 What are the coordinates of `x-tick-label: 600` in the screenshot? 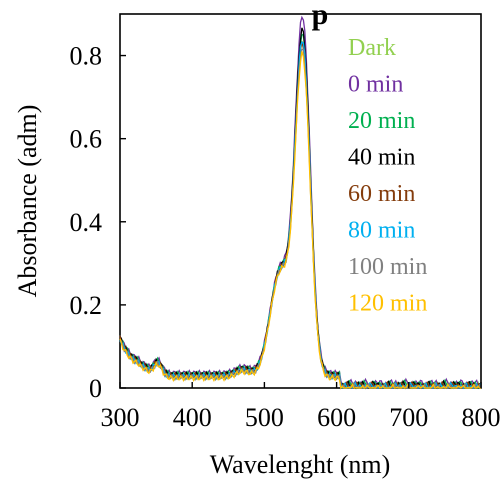 It's located at (336, 417).